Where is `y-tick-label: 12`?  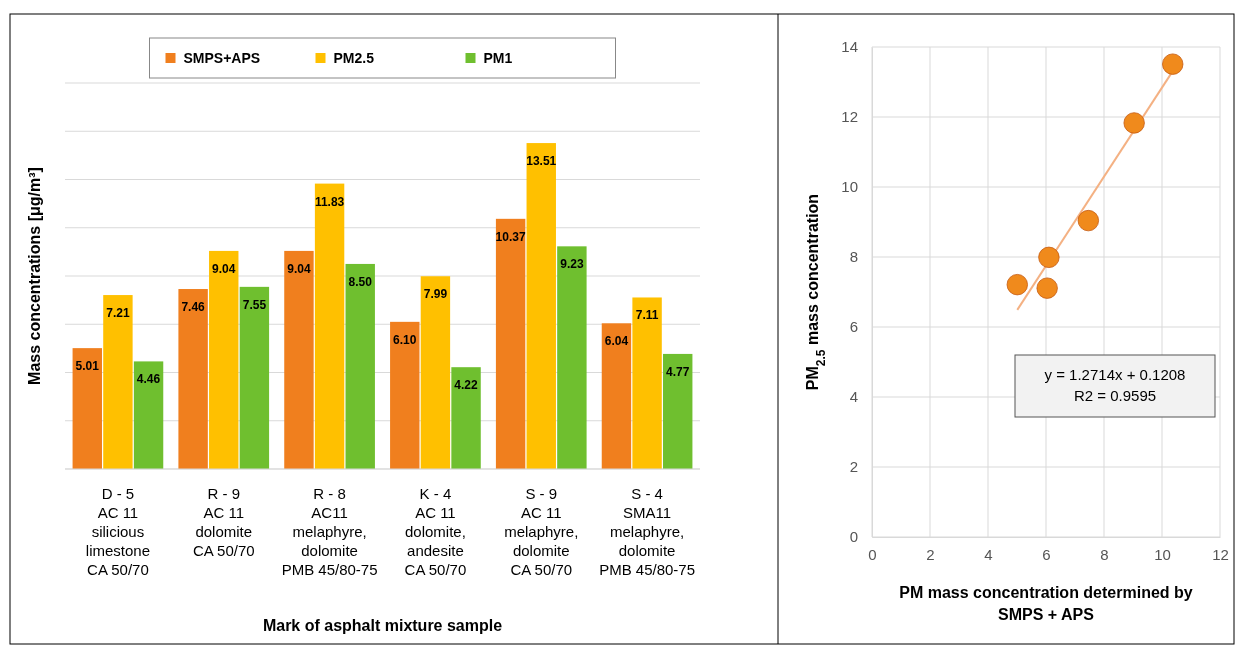 y-tick-label: 12 is located at coordinates (849, 117).